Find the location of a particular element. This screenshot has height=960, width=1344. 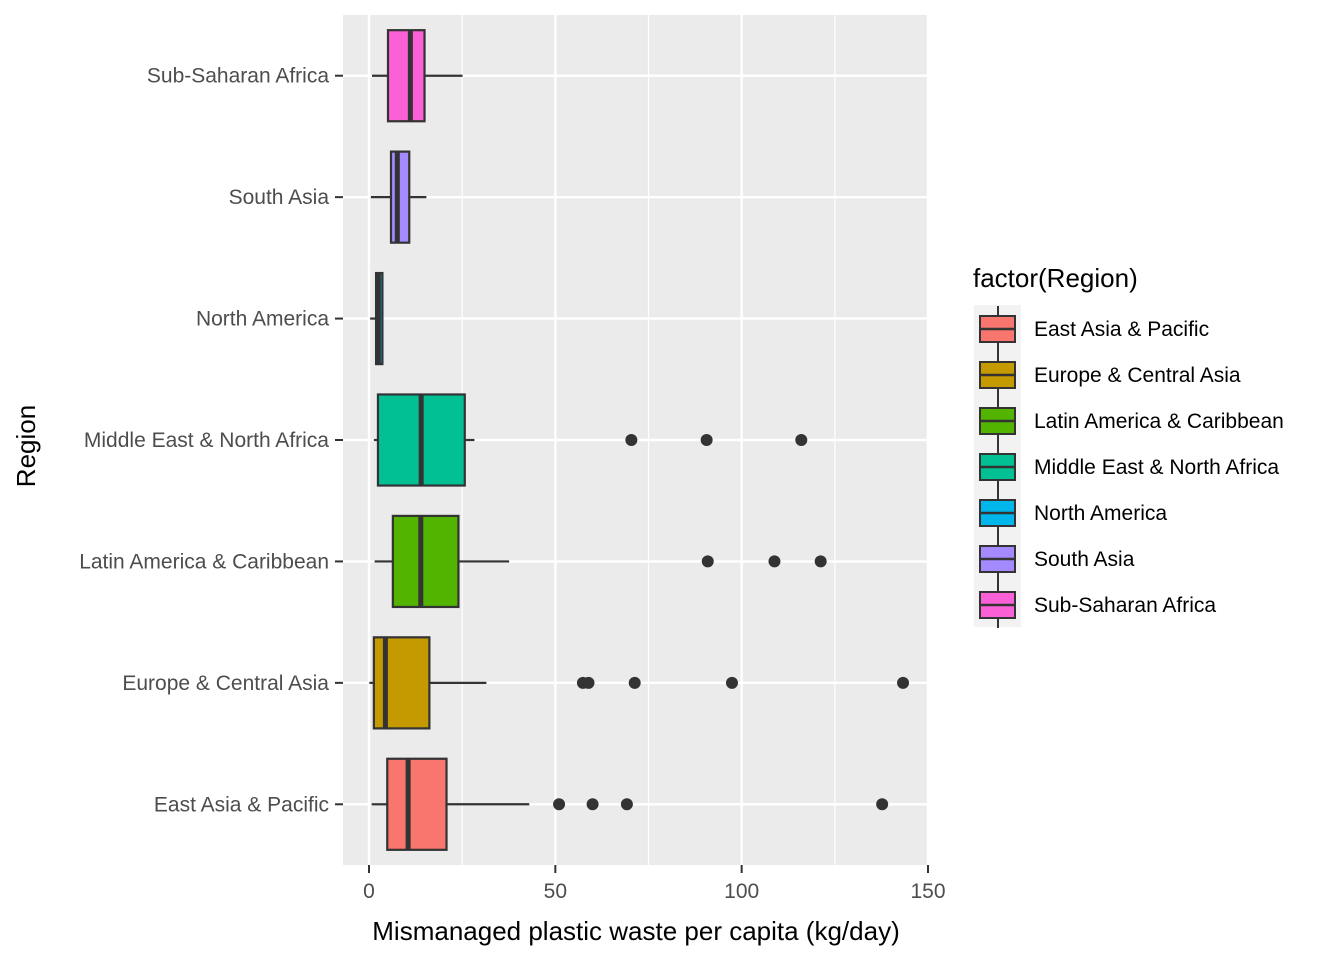

legend-label: North America is located at coordinates (1100, 513).